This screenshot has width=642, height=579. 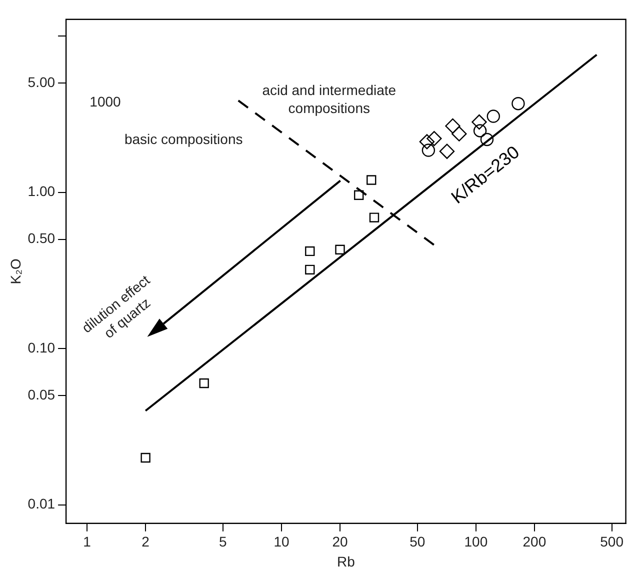 I want to click on y-tick-label: 0.01, so click(x=42, y=504).